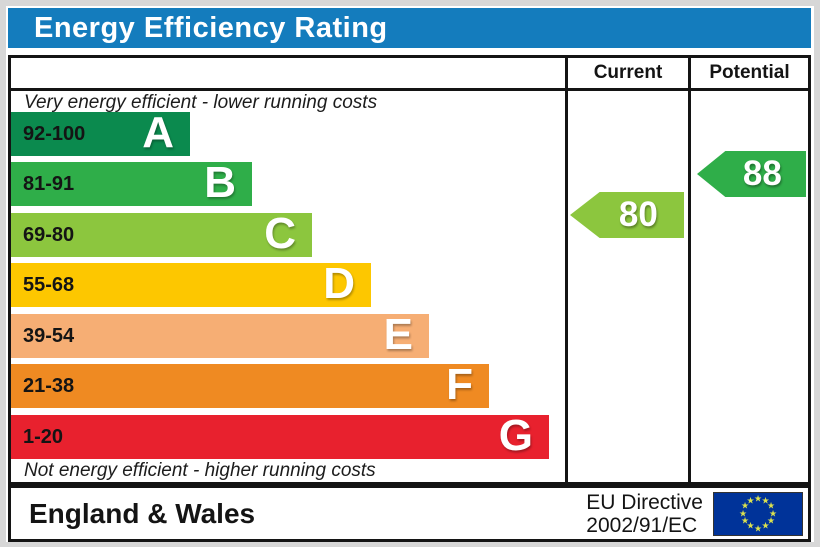 Image resolution: width=820 pixels, height=547 pixels. Describe the element at coordinates (49, 184) in the screenshot. I see `band-range-label: 81-91` at that location.